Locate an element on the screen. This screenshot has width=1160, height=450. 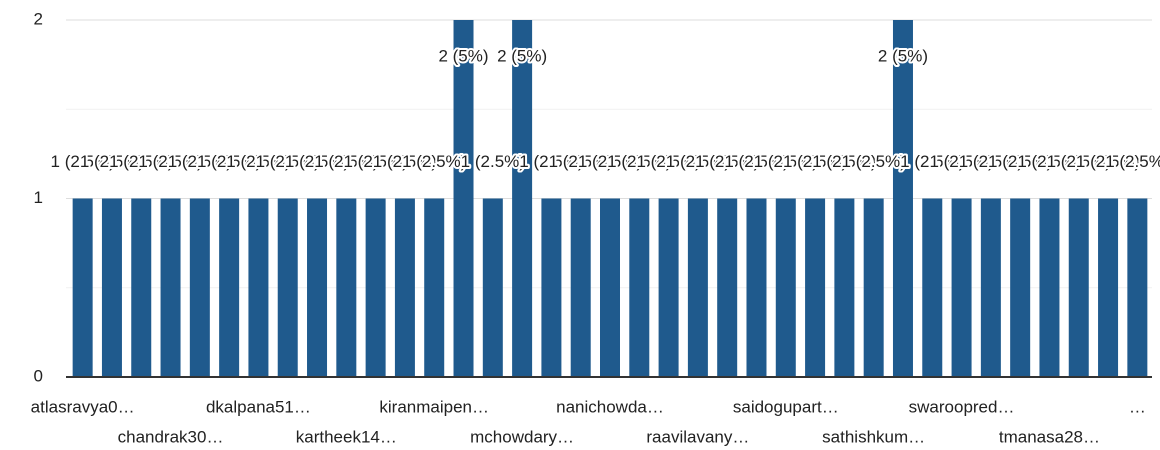
y-tick-label: 1 is located at coordinates (38, 197).